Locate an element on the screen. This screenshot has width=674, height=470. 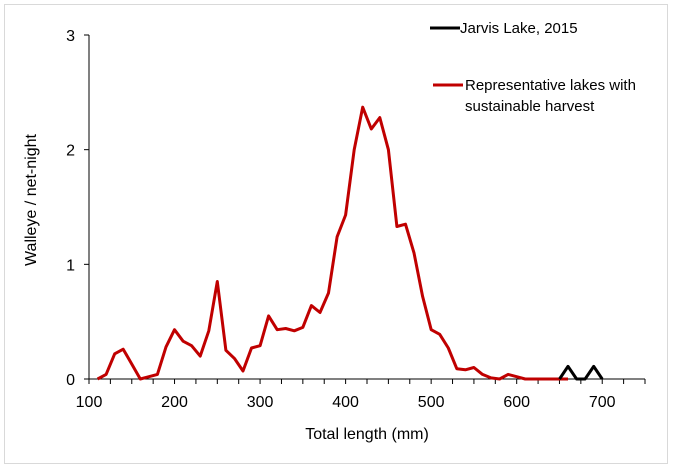
y-tick-label: 0 is located at coordinates (70, 380).